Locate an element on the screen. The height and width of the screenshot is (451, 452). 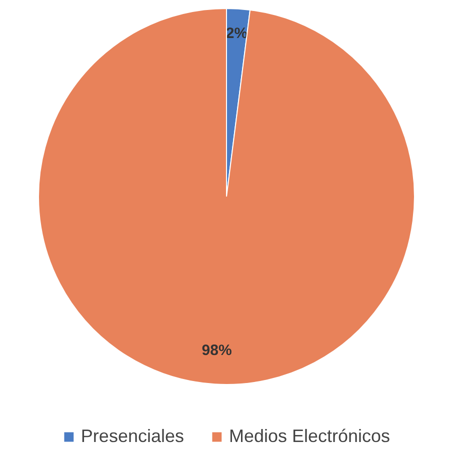
data-label: 98% is located at coordinates (217, 350).